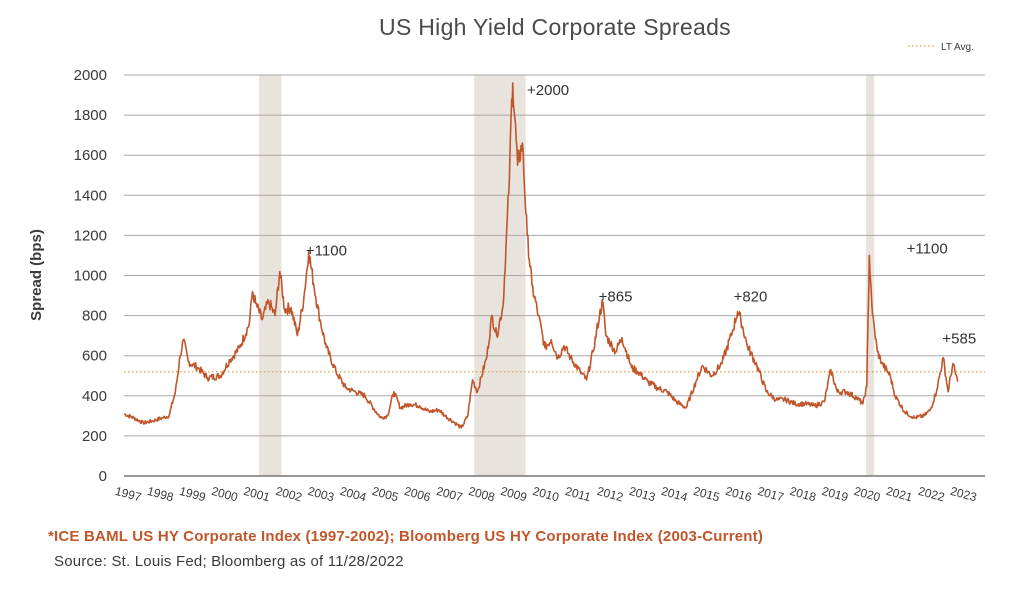 Image resolution: width=1025 pixels, height=590 pixels. Describe the element at coordinates (964, 494) in the screenshot. I see `x-tick-2023: 2023` at that location.